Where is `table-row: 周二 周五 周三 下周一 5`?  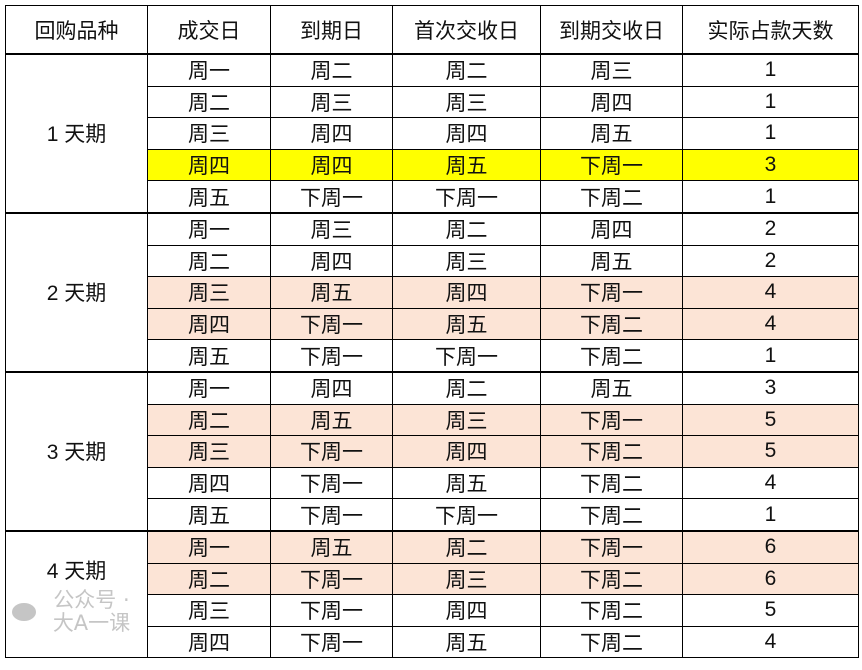 table-row: 周二 周五 周三 下周一 5 is located at coordinates (432, 420).